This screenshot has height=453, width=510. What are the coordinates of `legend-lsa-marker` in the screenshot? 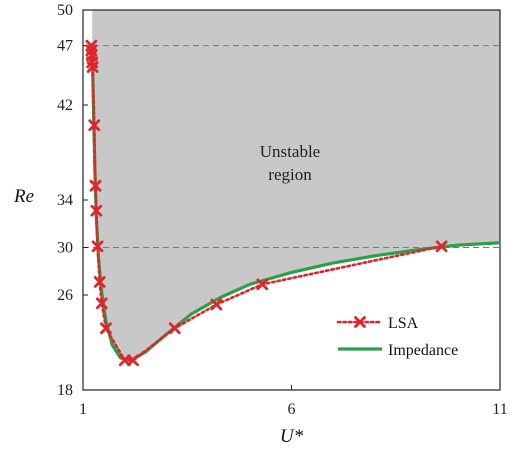 It's located at (360, 322).